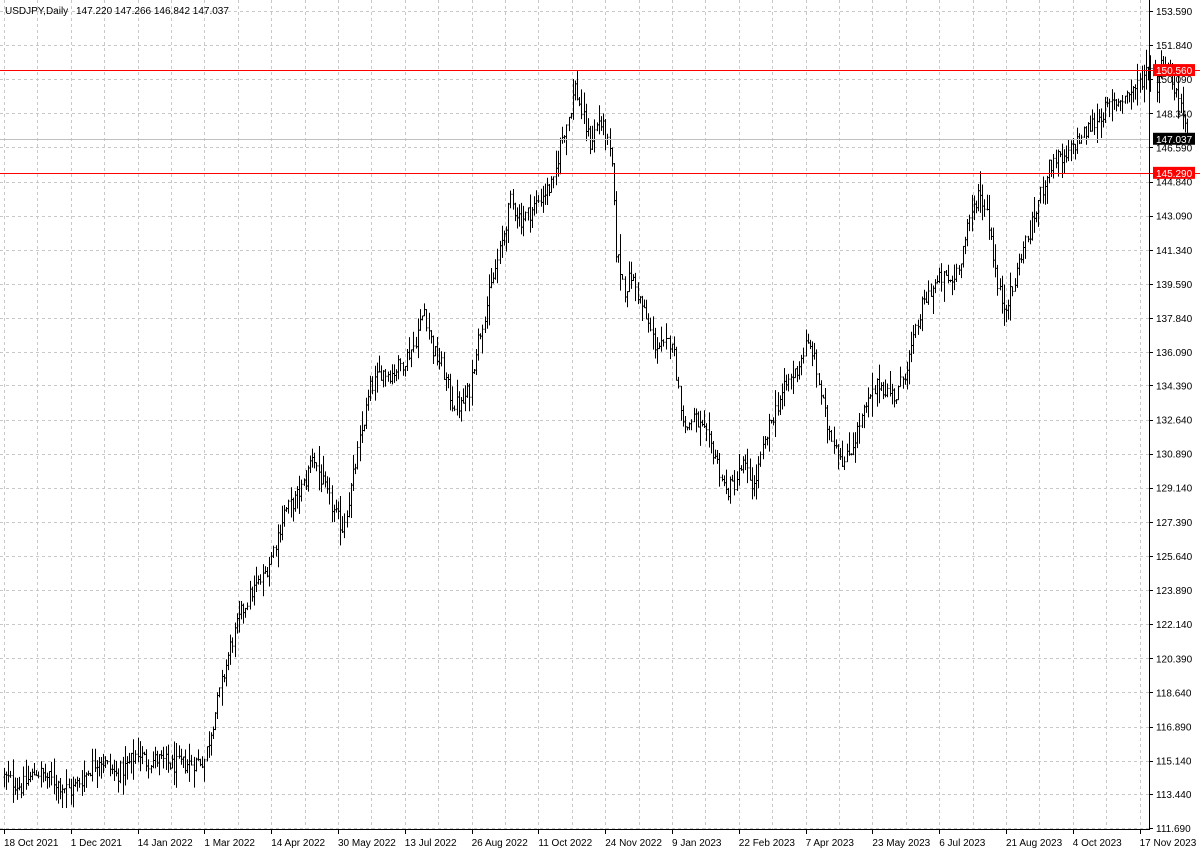 The image size is (1200, 853). I want to click on horizontal-levels, so click(600, 122).